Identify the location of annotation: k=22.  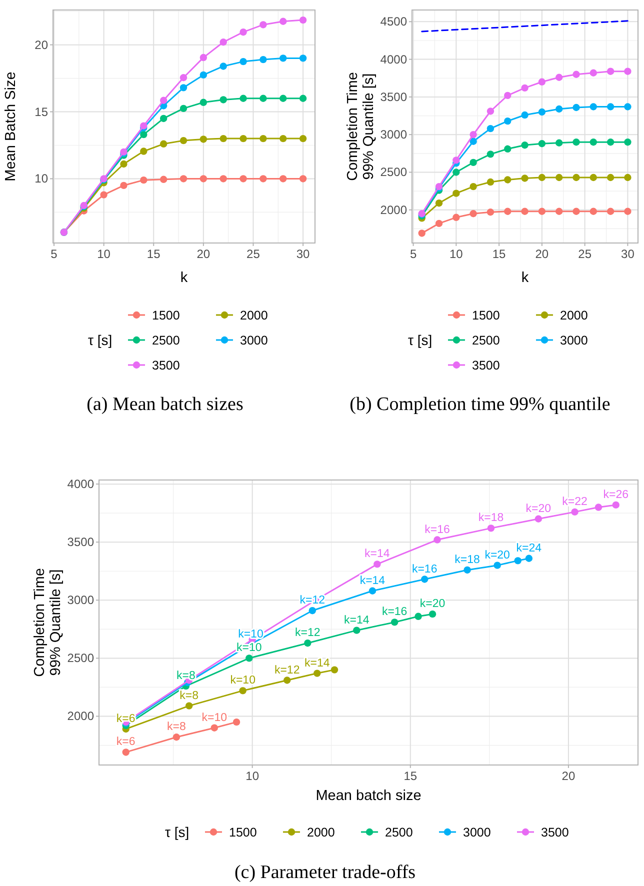
(575, 502).